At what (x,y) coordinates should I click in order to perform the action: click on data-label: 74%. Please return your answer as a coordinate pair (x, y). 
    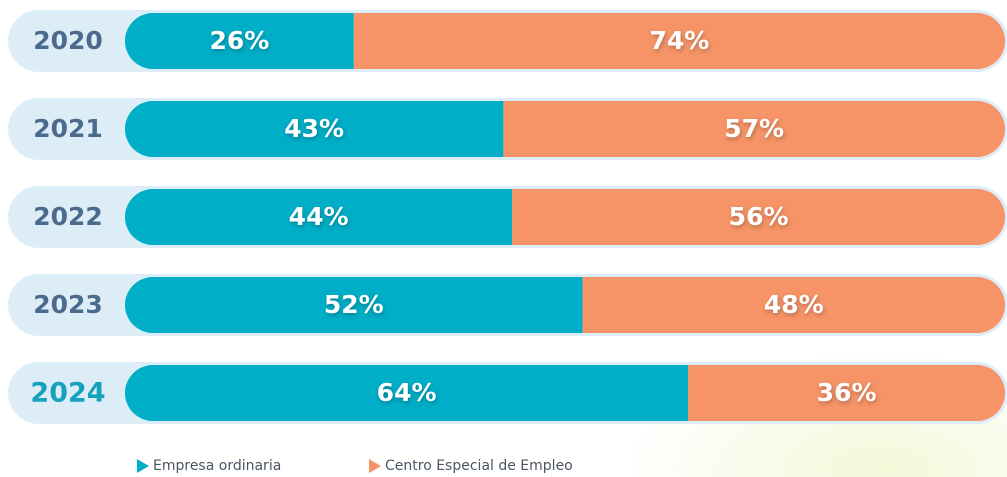
    Looking at the image, I should click on (679, 40).